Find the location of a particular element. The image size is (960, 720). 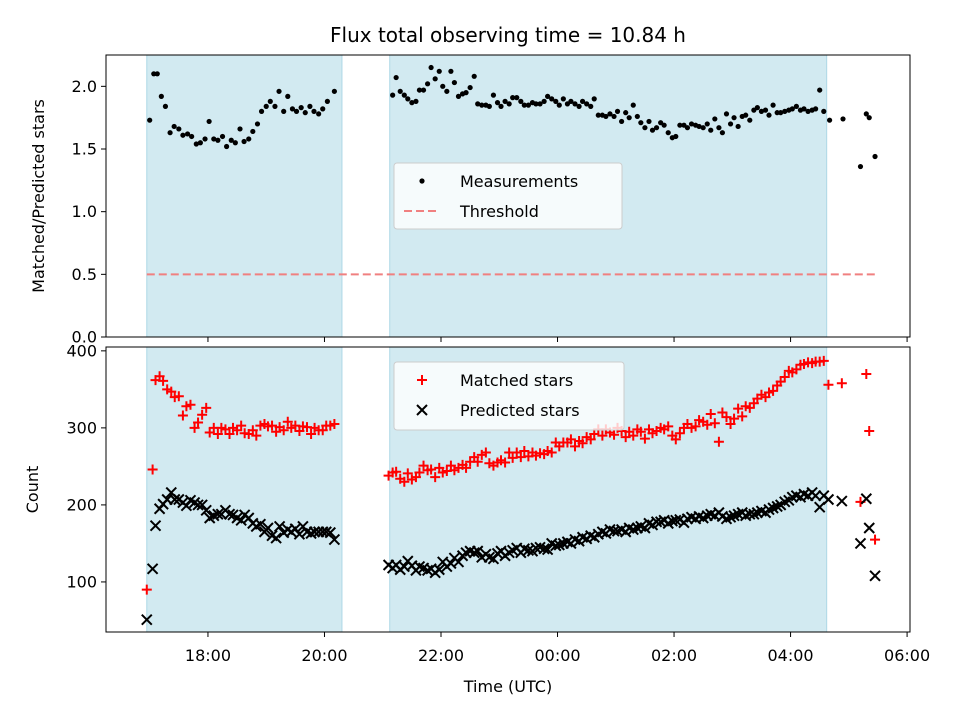

legend-marker-x is located at coordinates (422, 410).